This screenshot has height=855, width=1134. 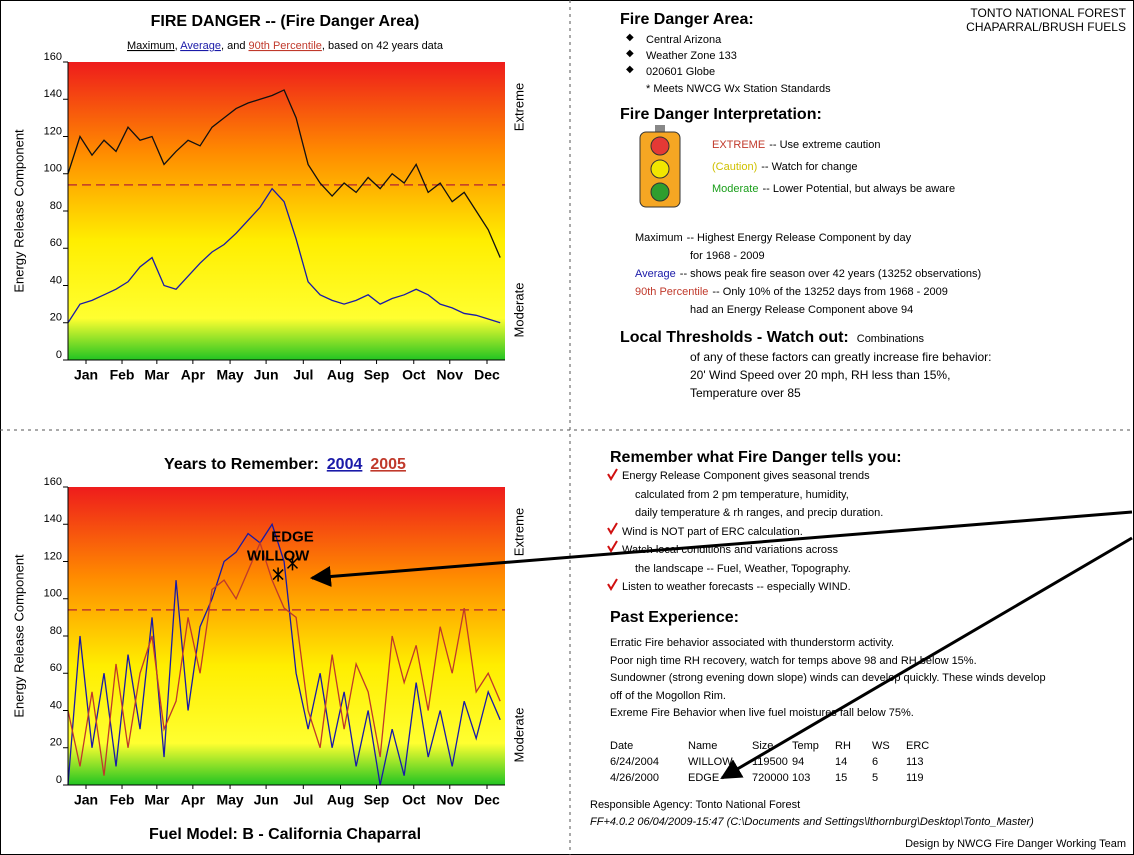 I want to click on subtitle-part: ,, so click(x=178, y=46).